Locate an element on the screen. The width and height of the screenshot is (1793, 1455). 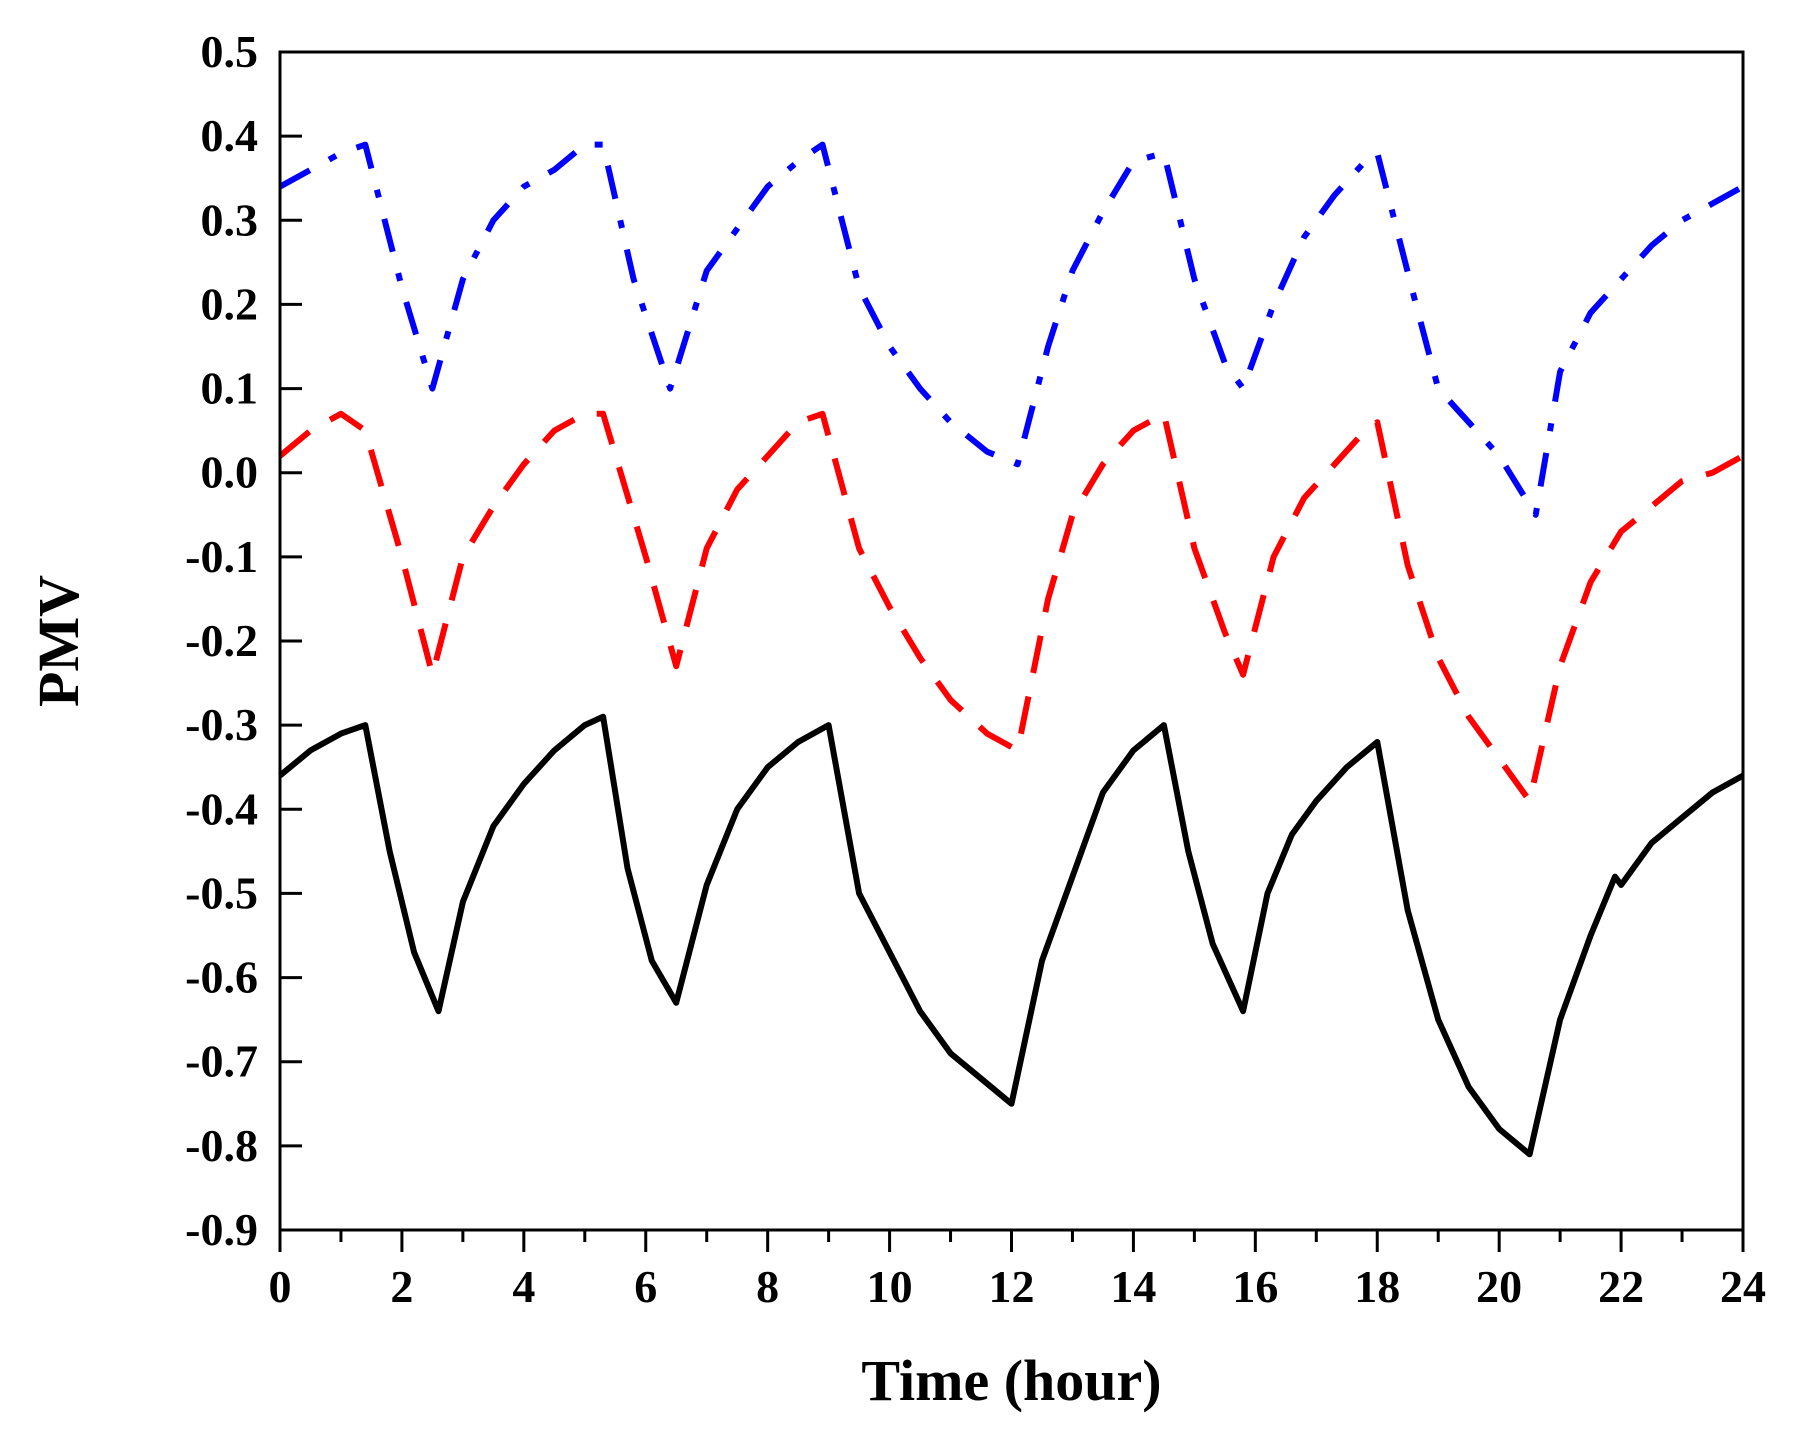
y-tick-label: -0.7 is located at coordinates (221, 1061).